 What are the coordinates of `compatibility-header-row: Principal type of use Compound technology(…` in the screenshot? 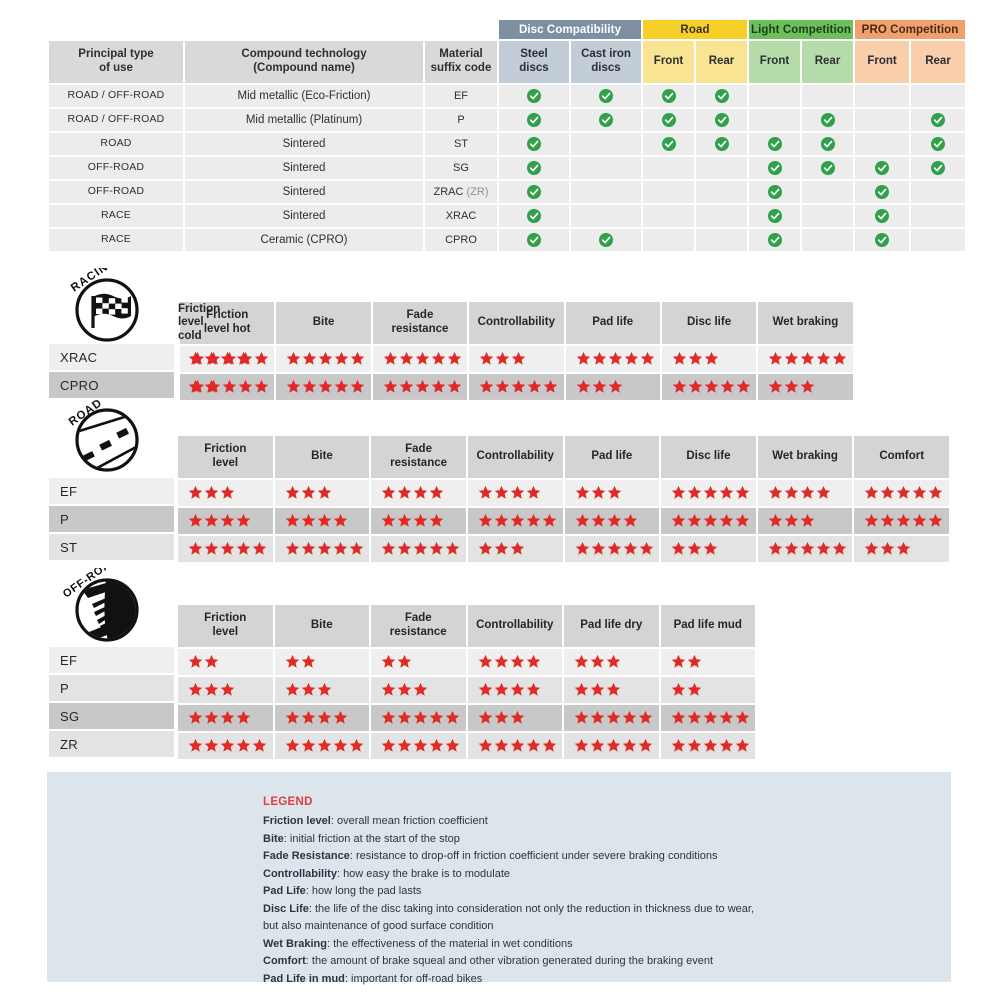 It's located at (507, 62).